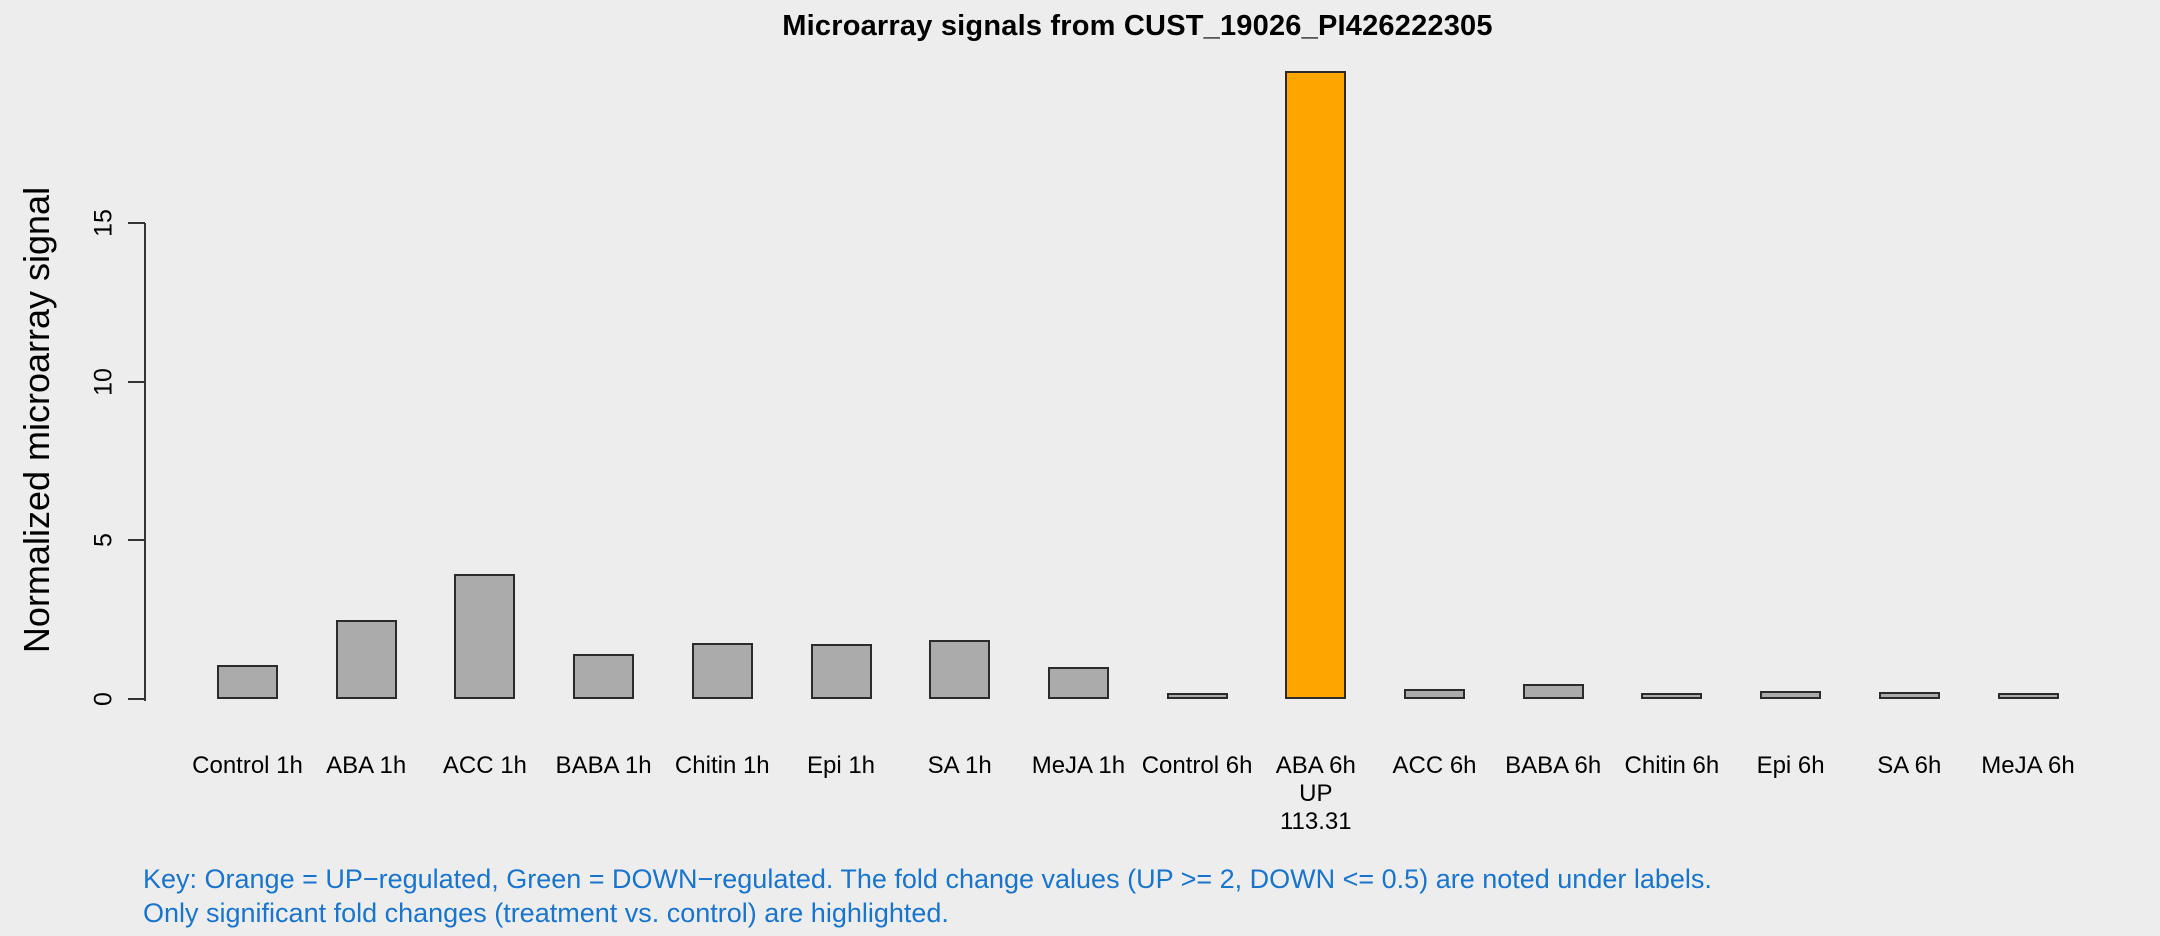  What do you see at coordinates (145, 462) in the screenshot?
I see `y-axis-line` at bounding box center [145, 462].